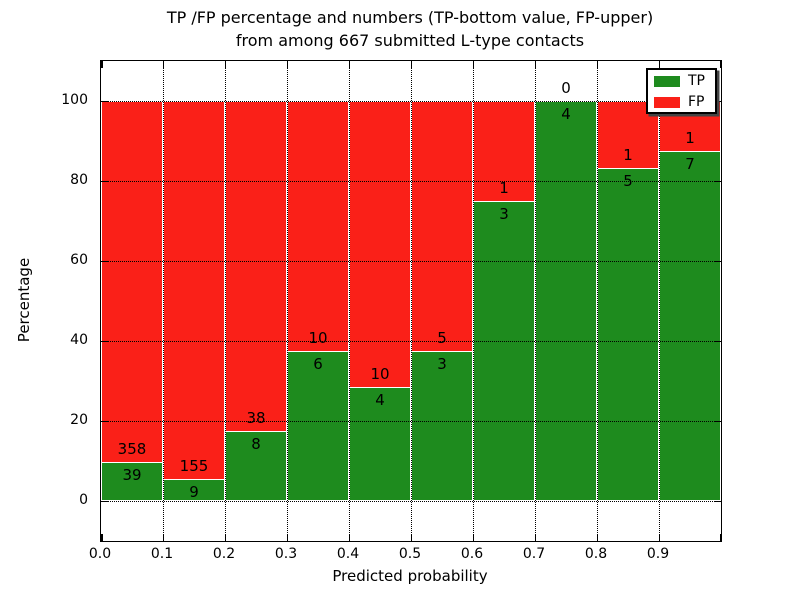 Image resolution: width=800 pixels, height=600 pixels. Describe the element at coordinates (658, 554) in the screenshot. I see `x-tick-label: 0.9` at that location.